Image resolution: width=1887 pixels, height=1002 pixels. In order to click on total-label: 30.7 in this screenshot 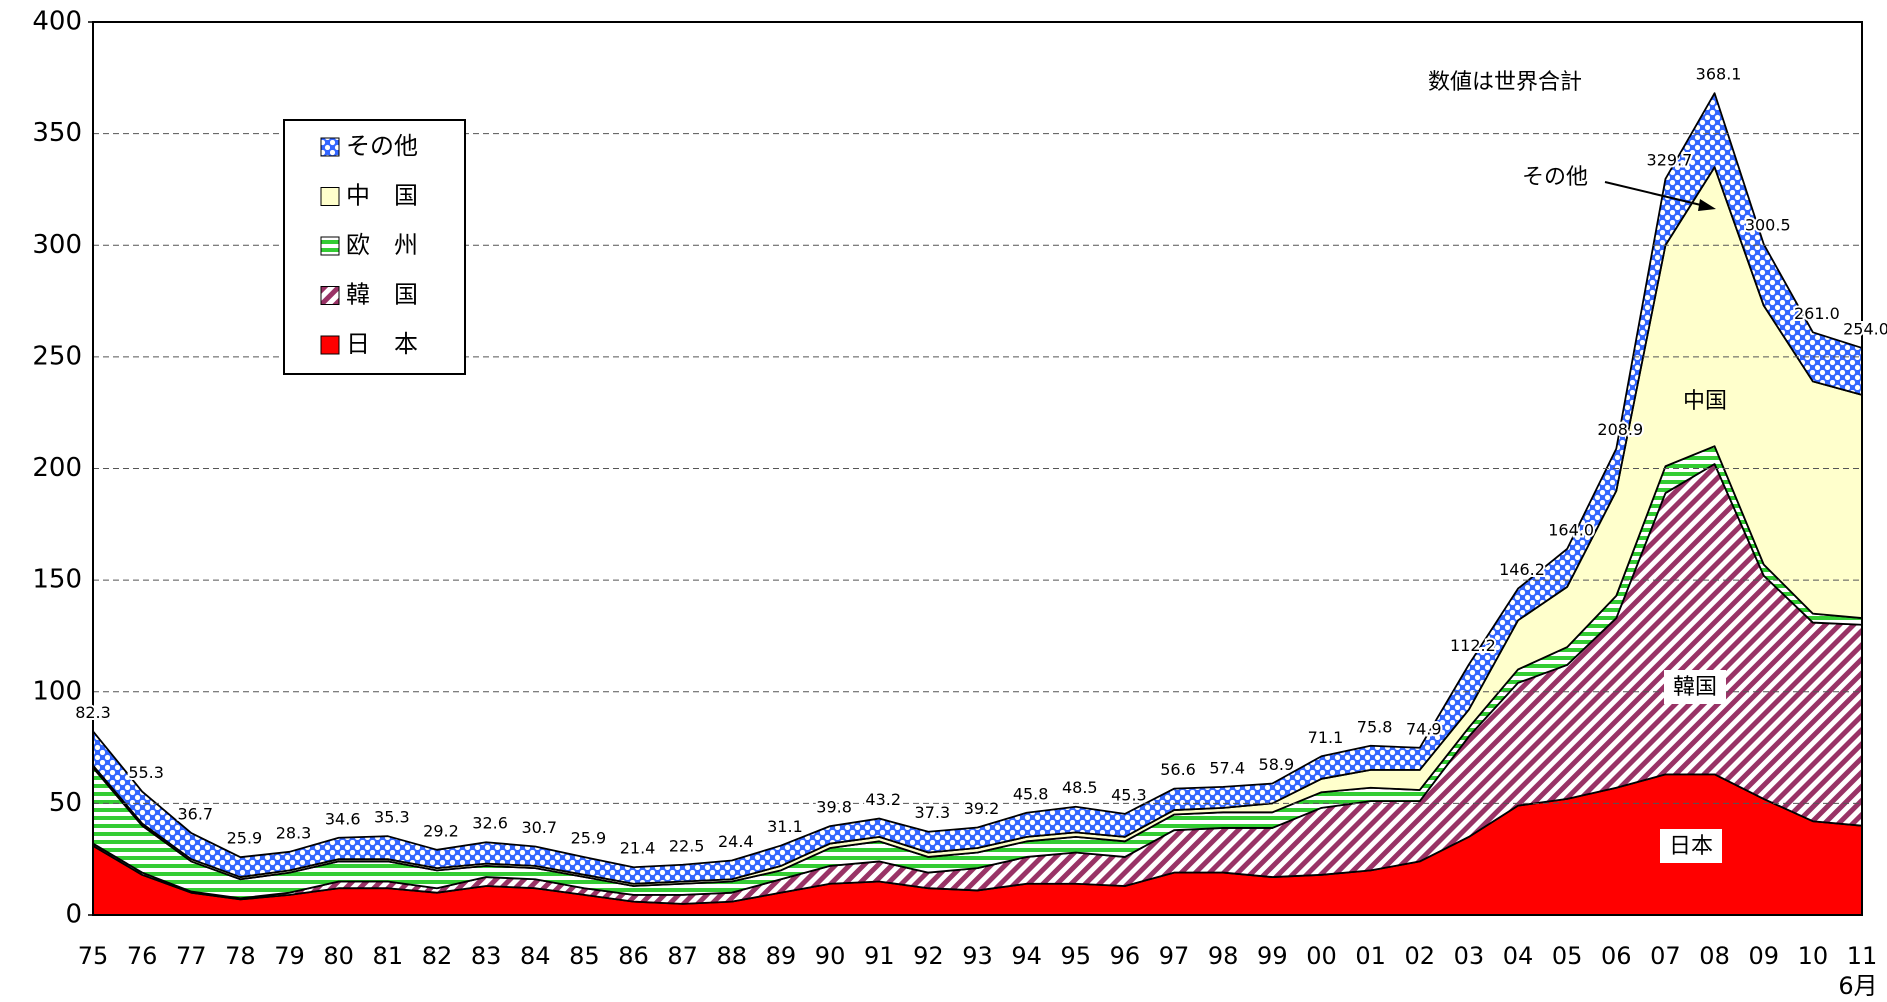, I will do `click(539, 827)`.